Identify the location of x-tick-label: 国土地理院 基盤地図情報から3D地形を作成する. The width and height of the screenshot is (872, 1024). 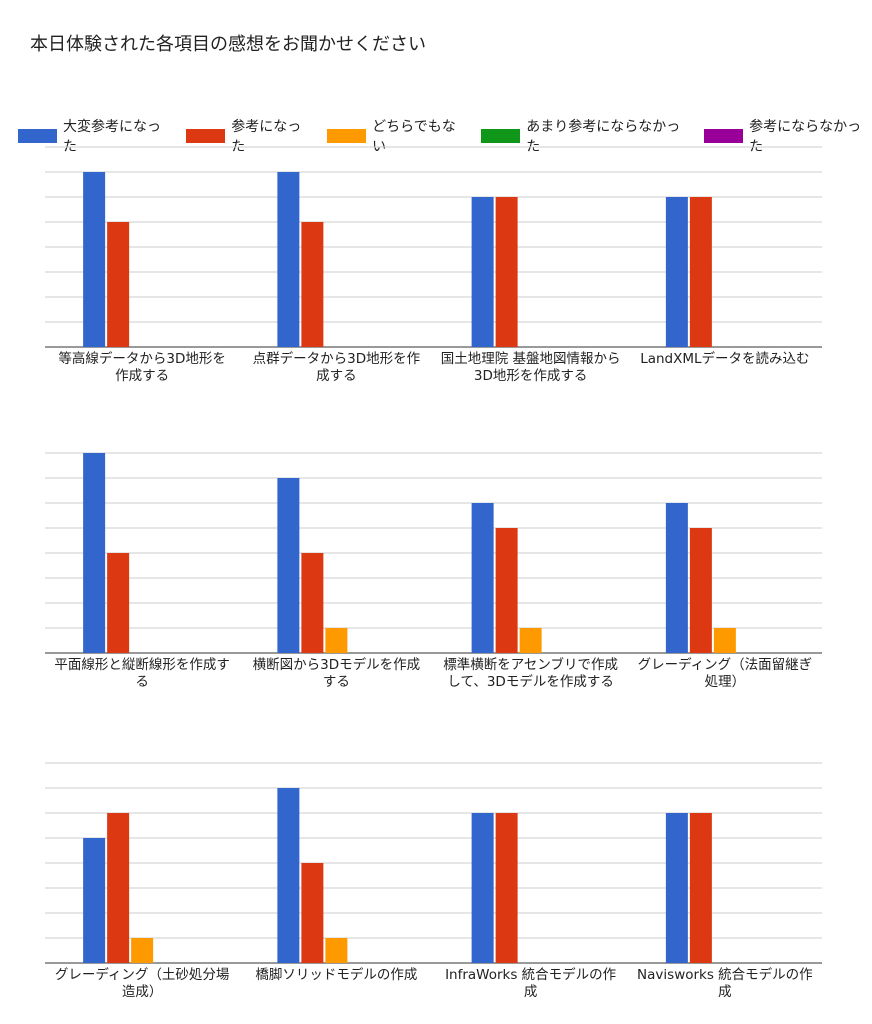
(530, 367).